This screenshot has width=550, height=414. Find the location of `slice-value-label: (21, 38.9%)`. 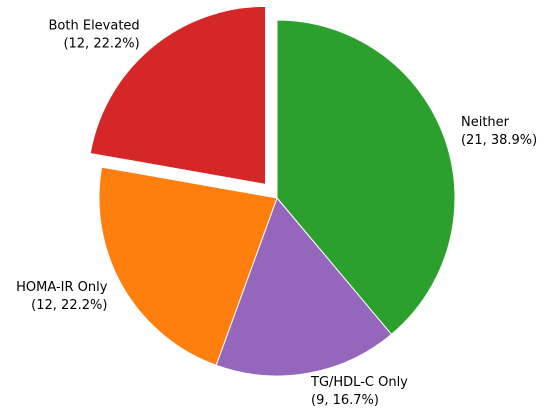

slice-value-label: (21, 38.9%) is located at coordinates (499, 140).